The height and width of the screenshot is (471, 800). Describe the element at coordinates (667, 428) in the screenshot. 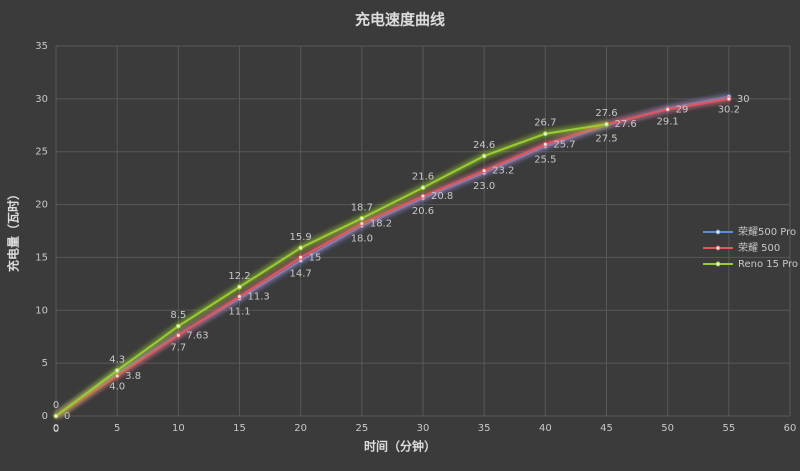

I see `x-tick-label: 50` at that location.